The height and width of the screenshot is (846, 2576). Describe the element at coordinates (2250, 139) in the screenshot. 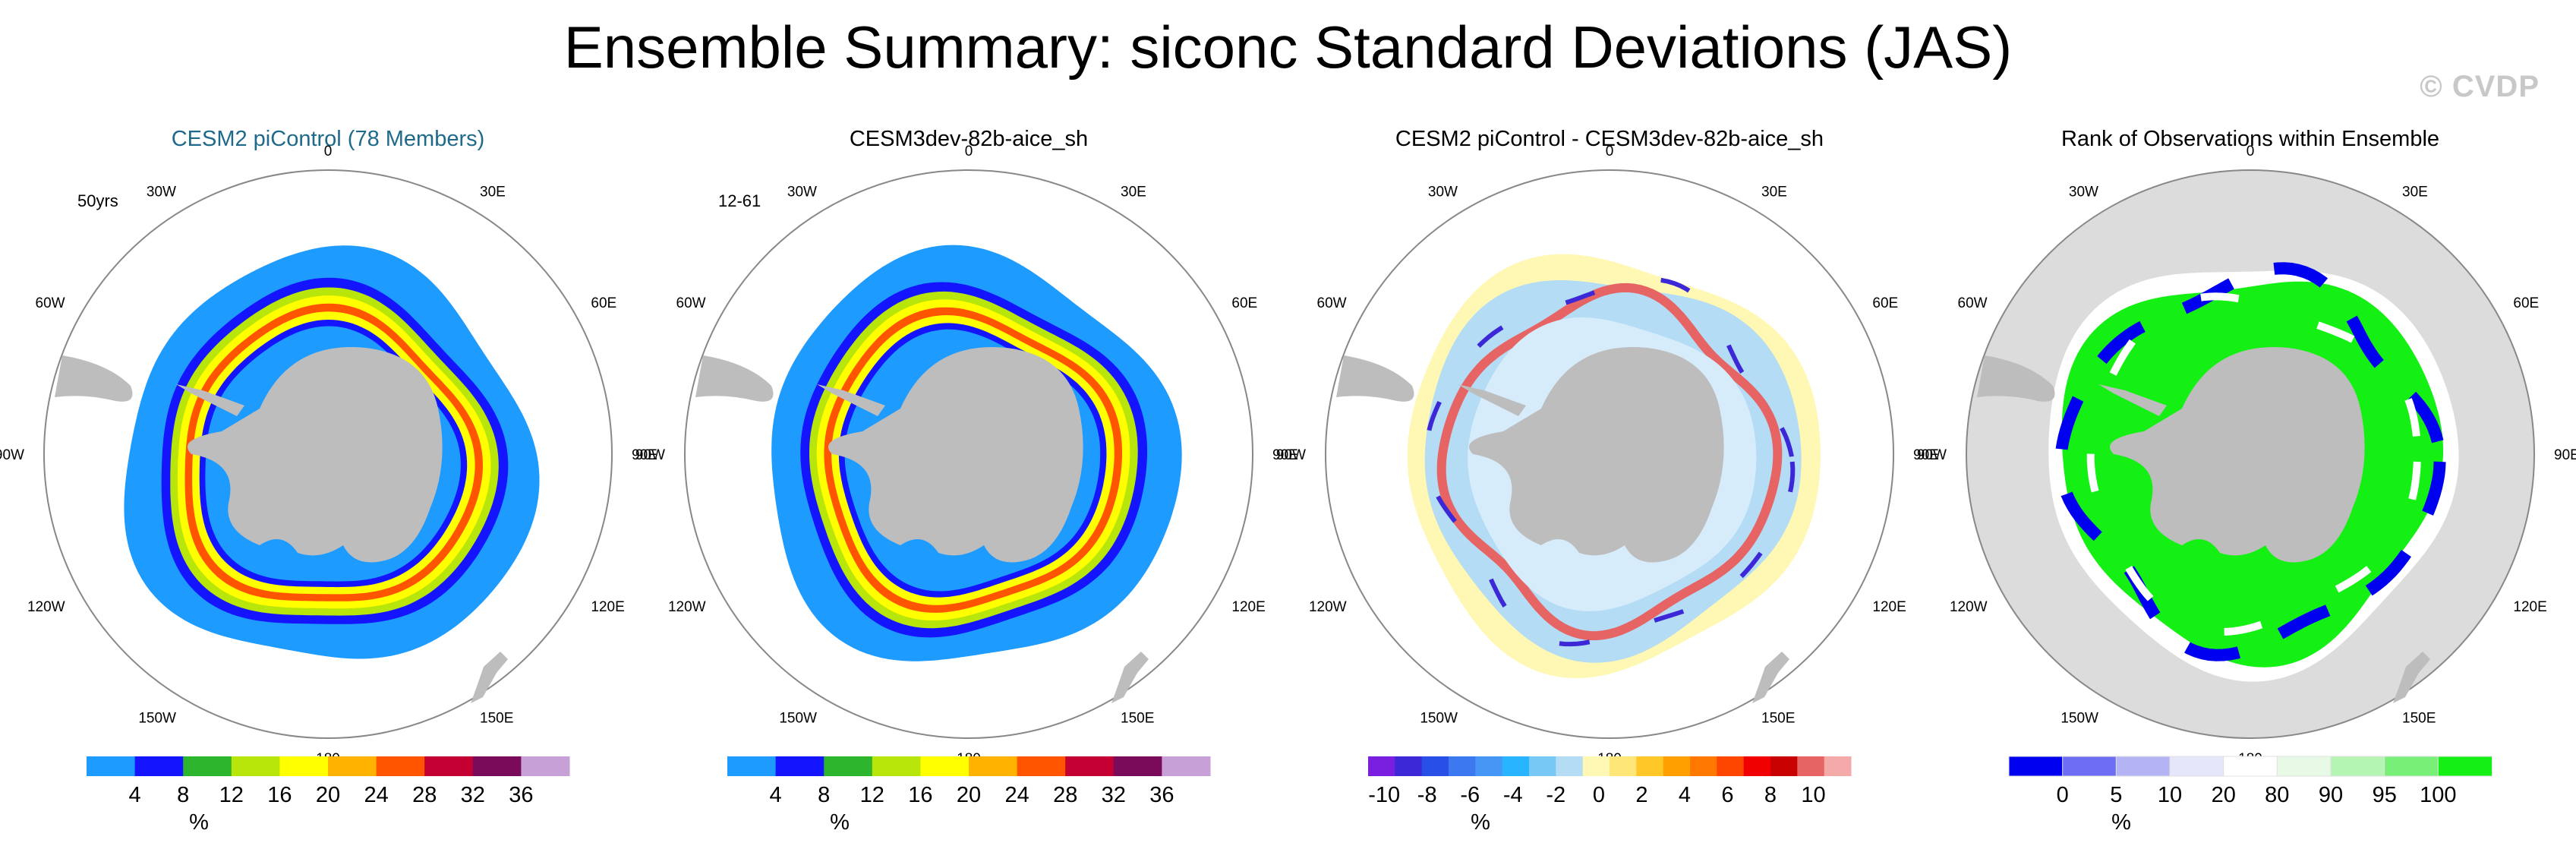

I see `panel-title: Rank of Observations within Ensemble` at that location.